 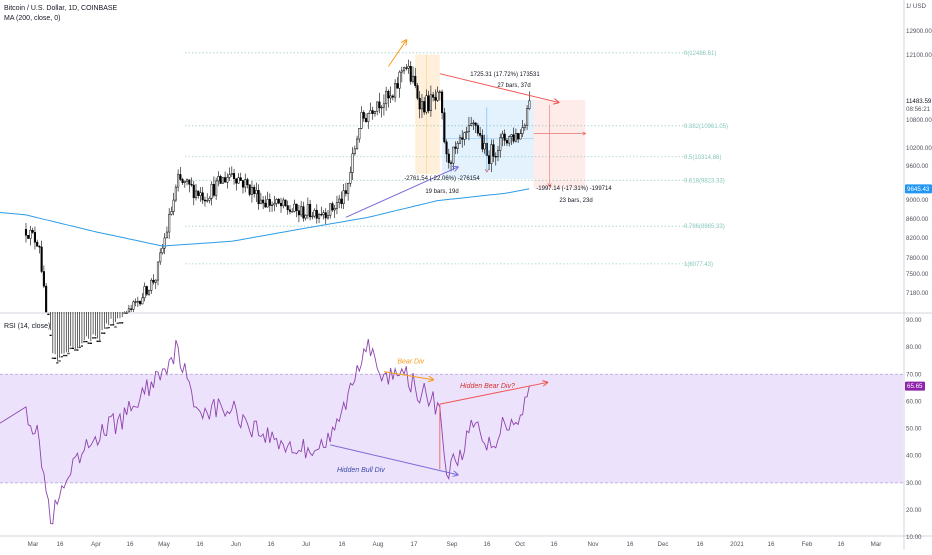 What do you see at coordinates (306, 544) in the screenshot?
I see `time-tick-label: Jul` at bounding box center [306, 544].